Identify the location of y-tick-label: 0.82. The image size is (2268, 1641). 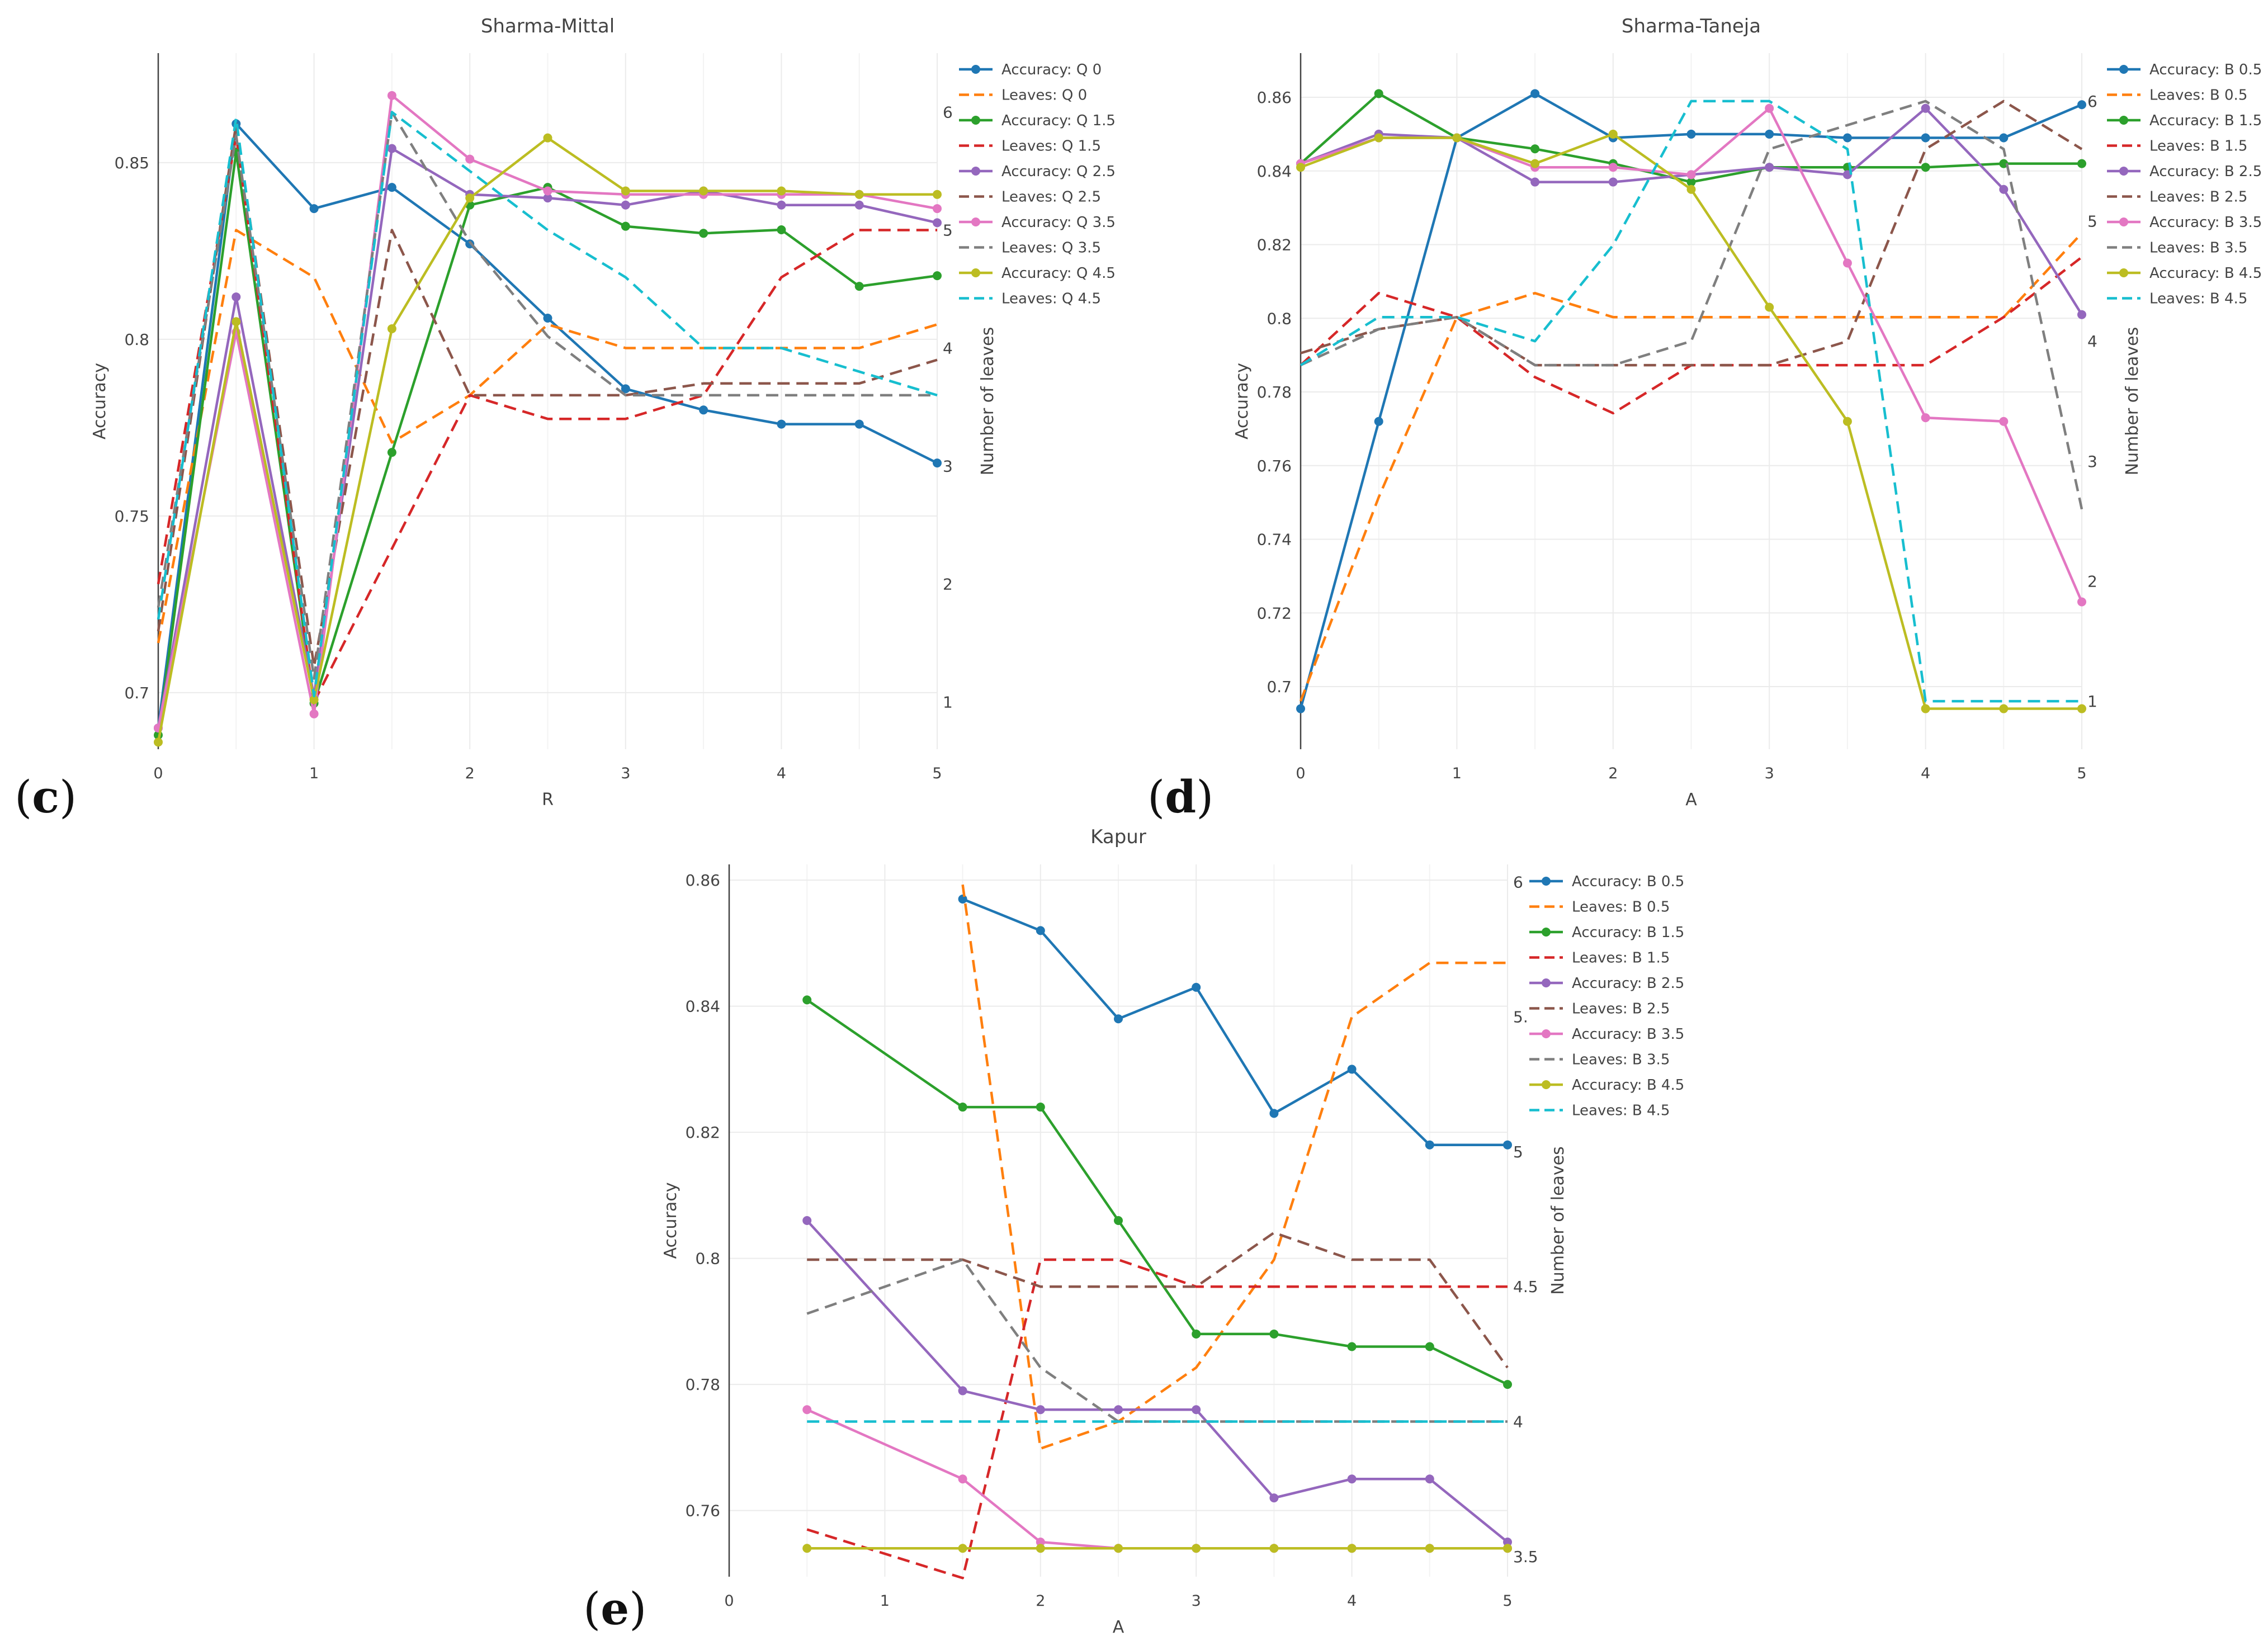
(703, 1132).